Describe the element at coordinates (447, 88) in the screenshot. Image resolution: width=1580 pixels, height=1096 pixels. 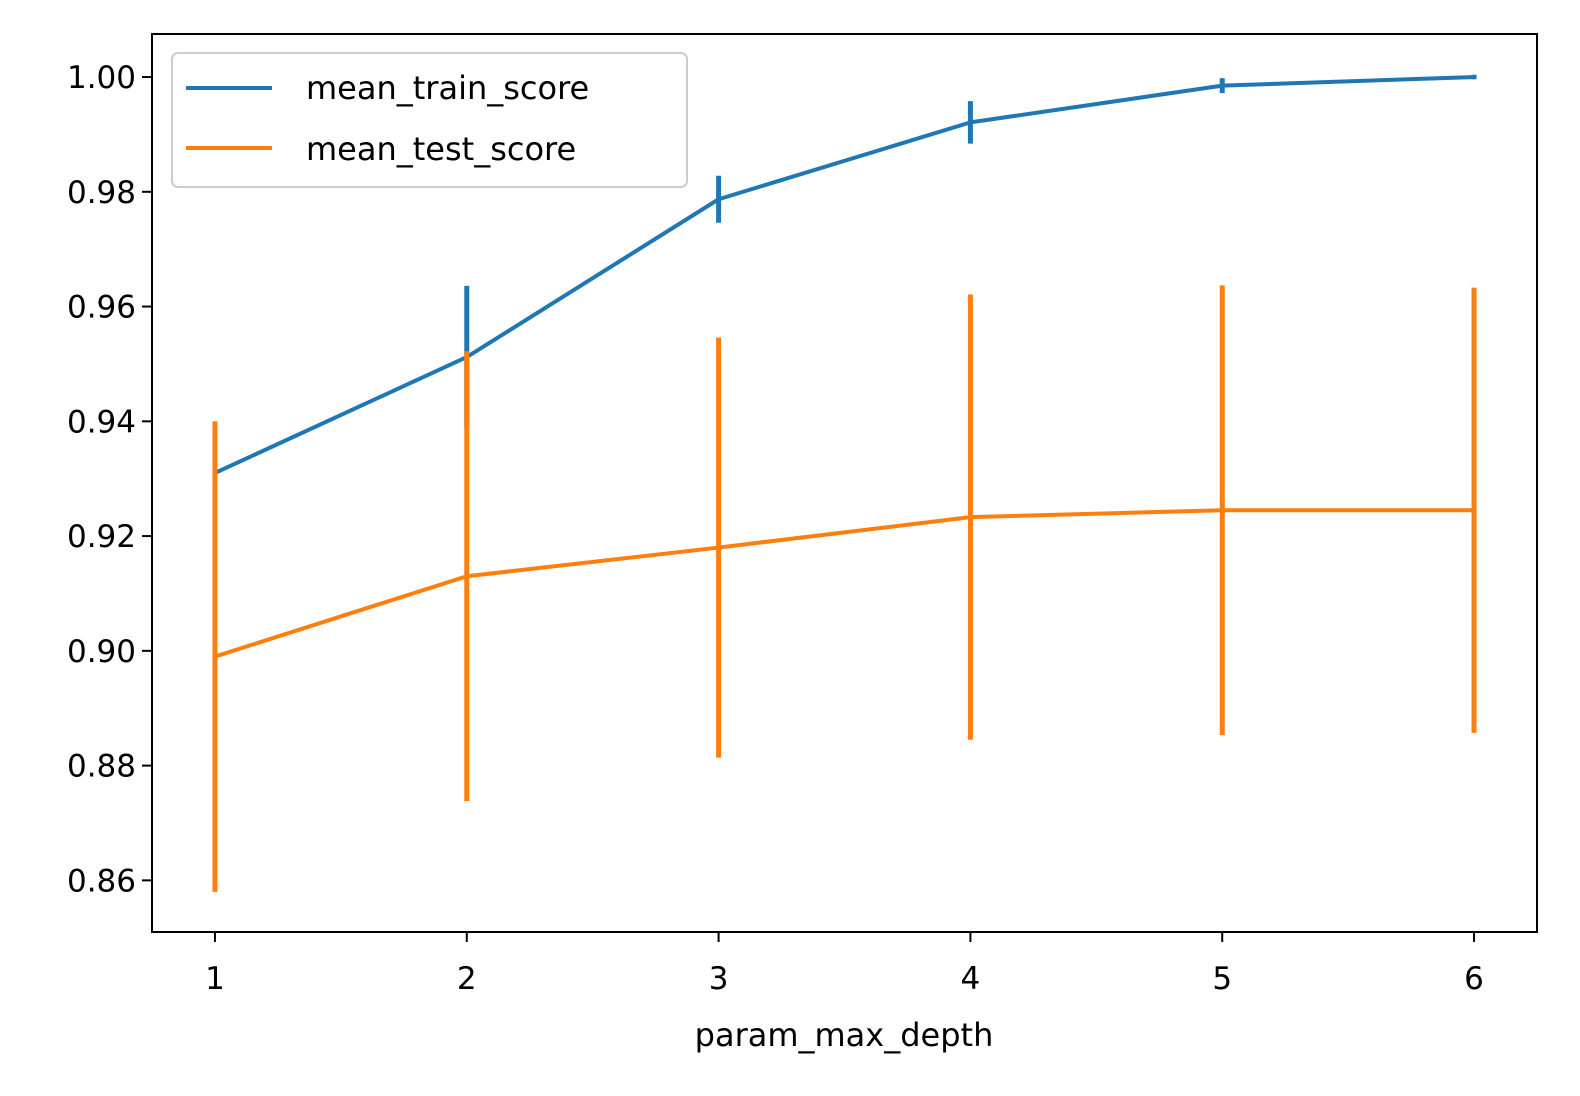
I see `legend-label-train: mean_train_score` at that location.